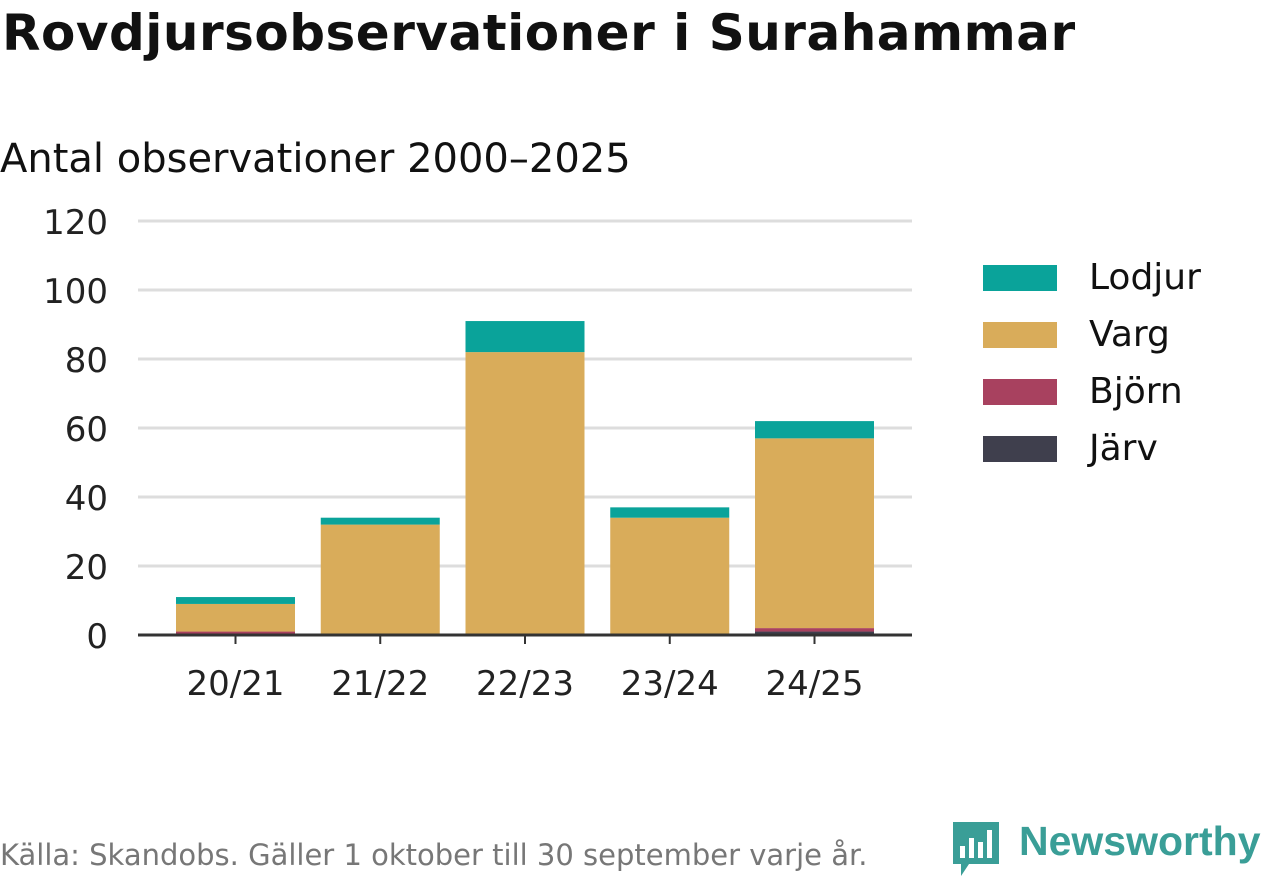 This screenshot has height=880, width=1262. Describe the element at coordinates (525, 337) in the screenshot. I see `bar-22/23-Lodjur` at that location.